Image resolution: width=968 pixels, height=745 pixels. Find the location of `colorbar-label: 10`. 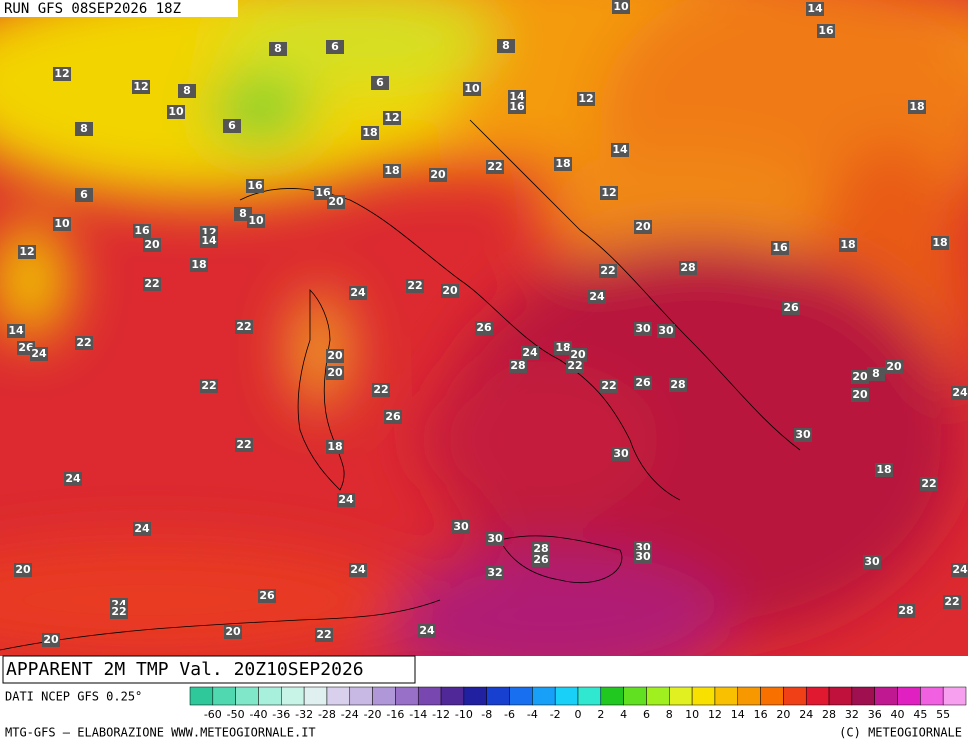

colorbar-label: 10 is located at coordinates (692, 714).